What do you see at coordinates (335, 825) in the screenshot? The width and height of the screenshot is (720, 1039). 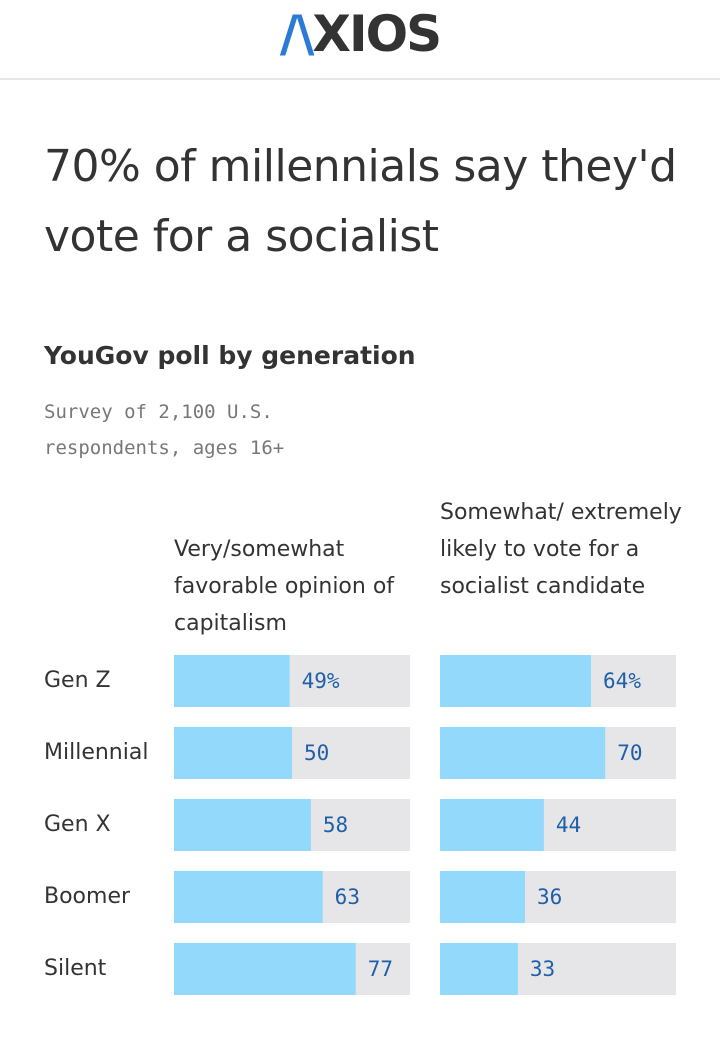 I see `data-label: 58` at bounding box center [335, 825].